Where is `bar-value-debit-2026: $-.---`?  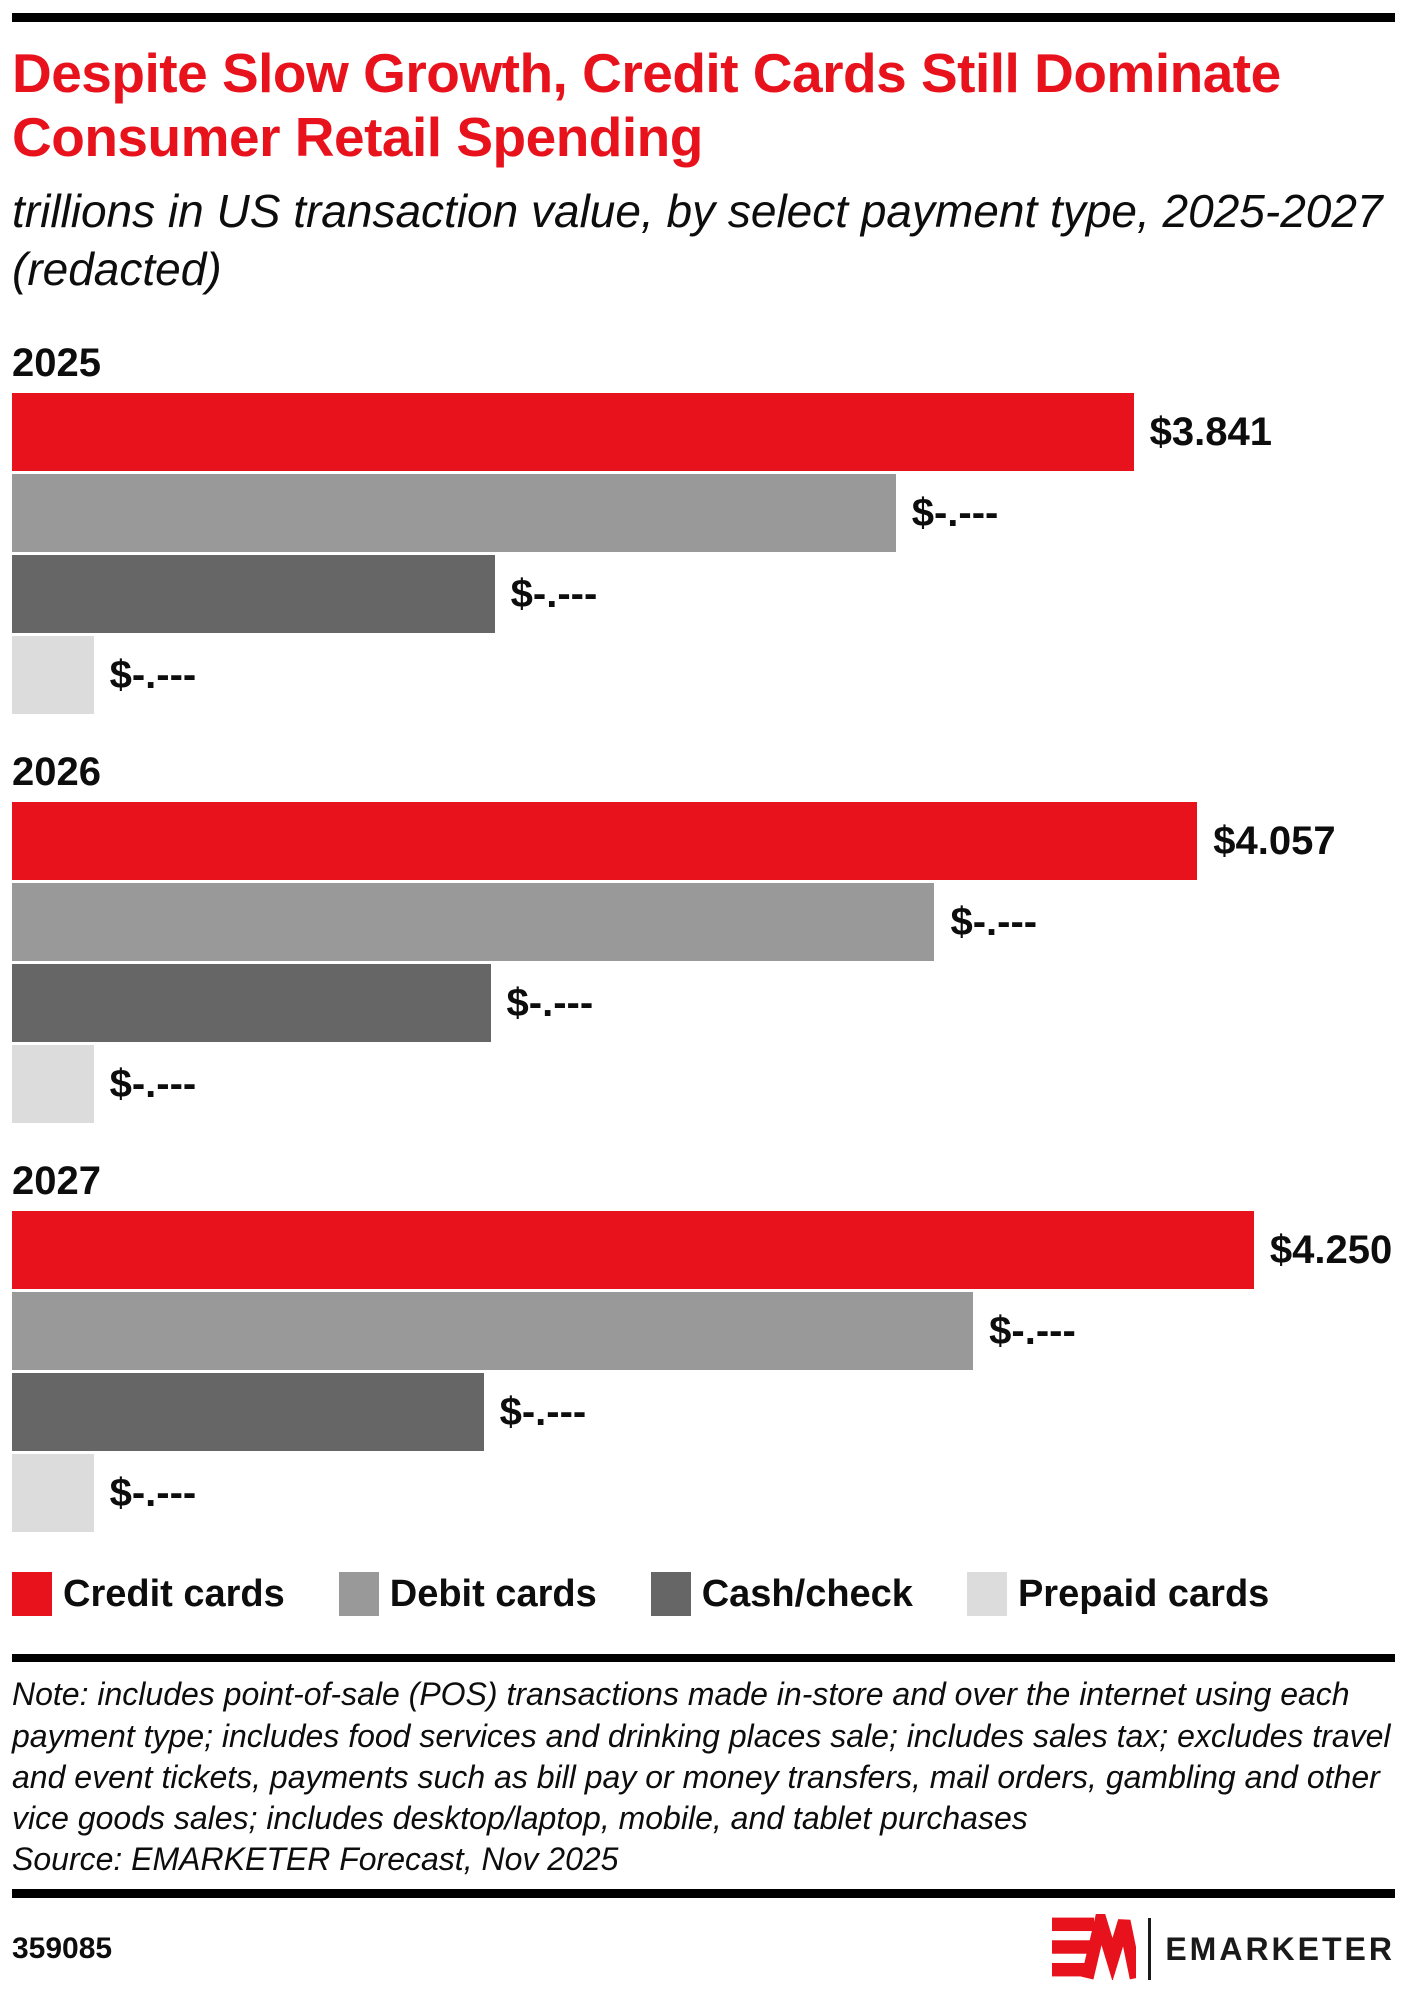 bar-value-debit-2026: $-.--- is located at coordinates (994, 921).